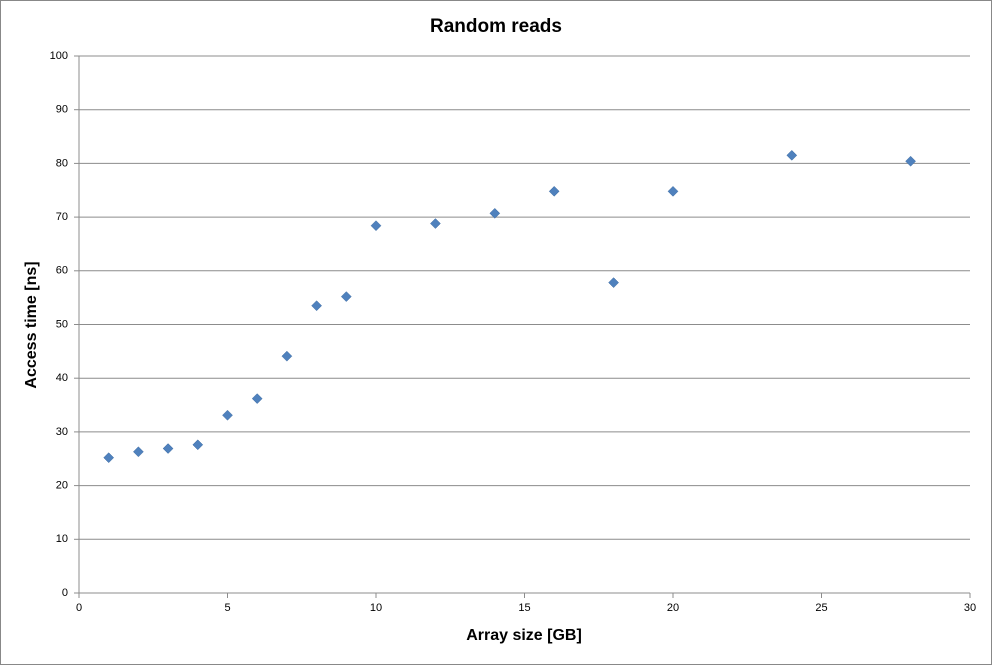 The width and height of the screenshot is (993, 666). What do you see at coordinates (62, 378) in the screenshot?
I see `y-tick-label: 40` at bounding box center [62, 378].